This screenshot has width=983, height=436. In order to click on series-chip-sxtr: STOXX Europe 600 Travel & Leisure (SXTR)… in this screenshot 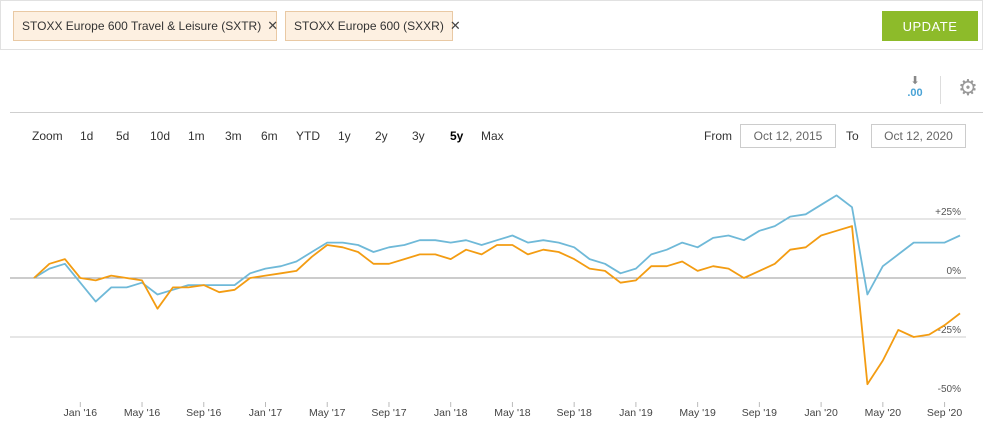, I will do `click(146, 26)`.